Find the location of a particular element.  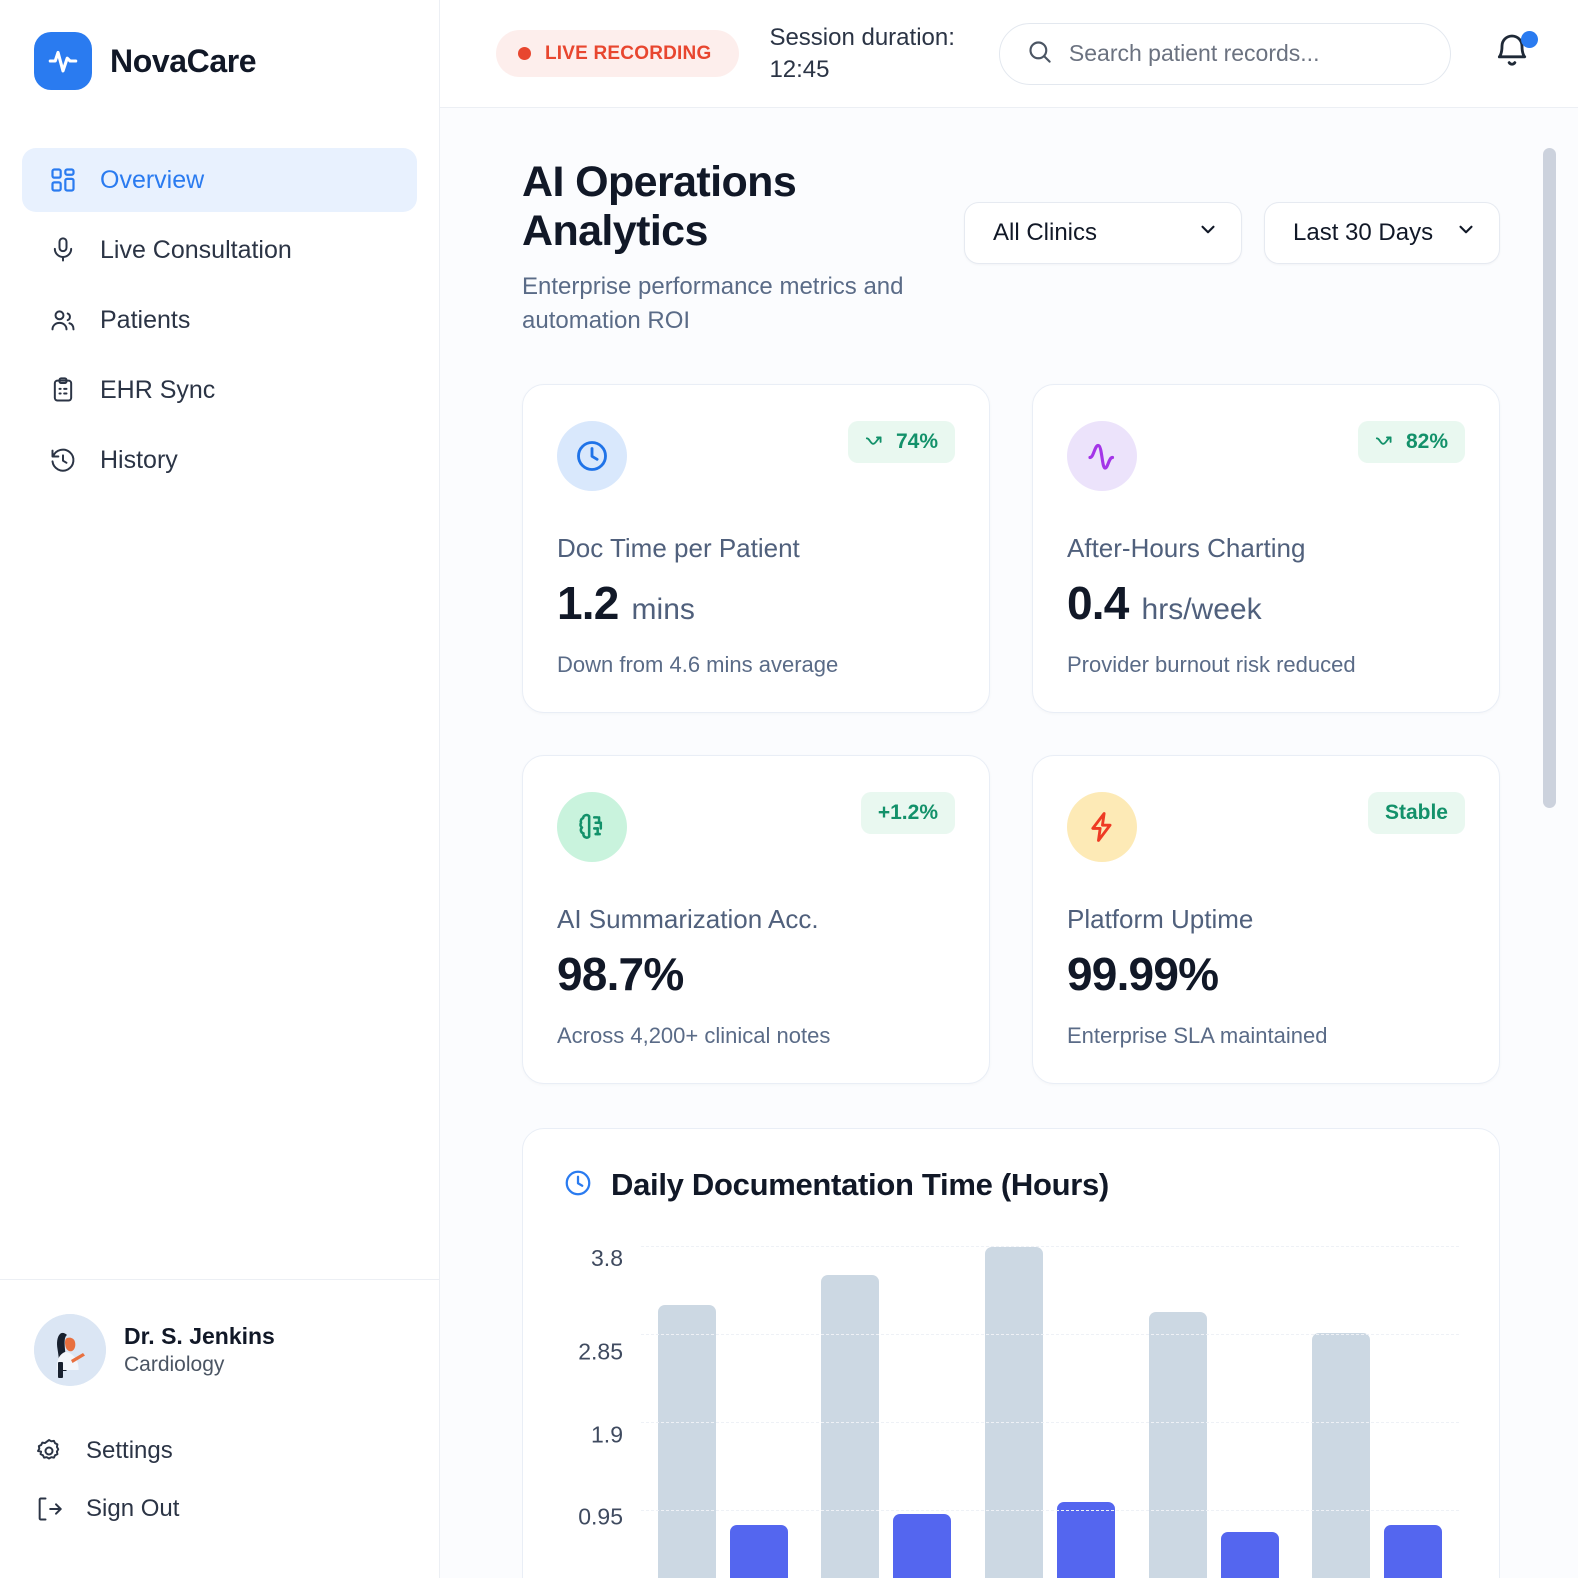

pulse-icon is located at coordinates (63, 61).